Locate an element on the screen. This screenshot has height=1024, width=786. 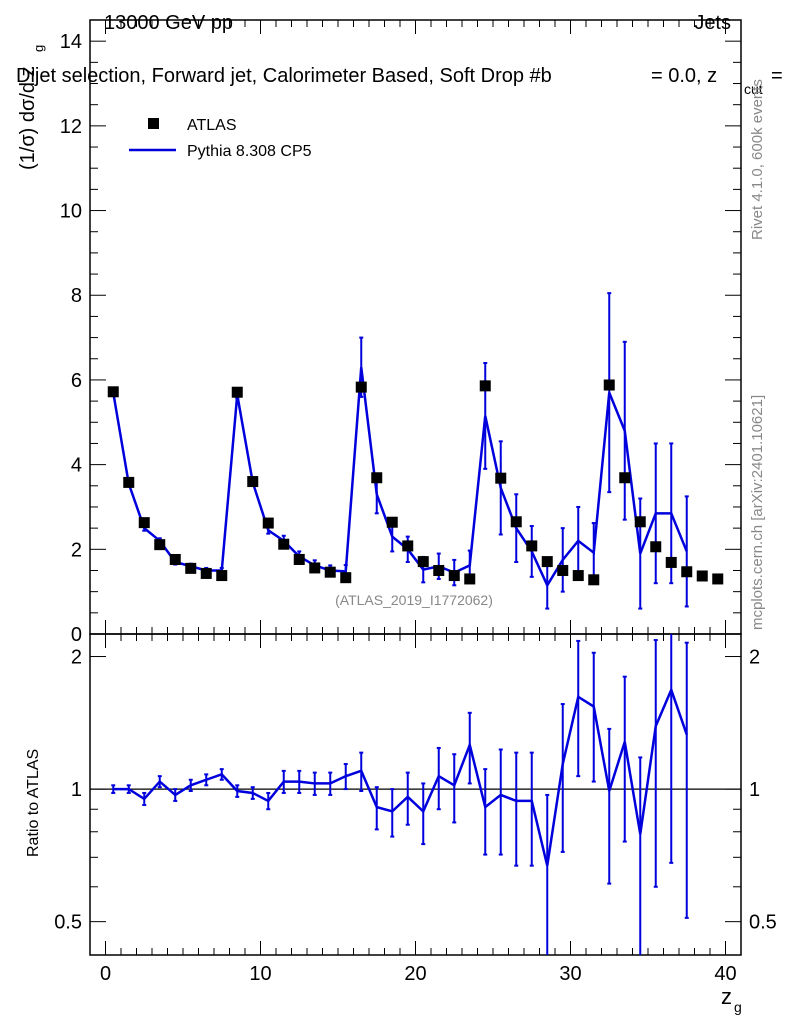
analysis-watermark: (ATLAS_2019_I1772062) is located at coordinates (414, 600).